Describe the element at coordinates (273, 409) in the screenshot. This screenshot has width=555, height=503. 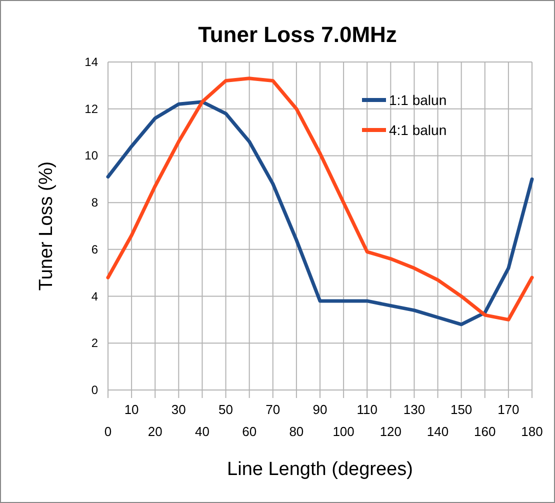
I see `x2-tick-label: 70` at that location.